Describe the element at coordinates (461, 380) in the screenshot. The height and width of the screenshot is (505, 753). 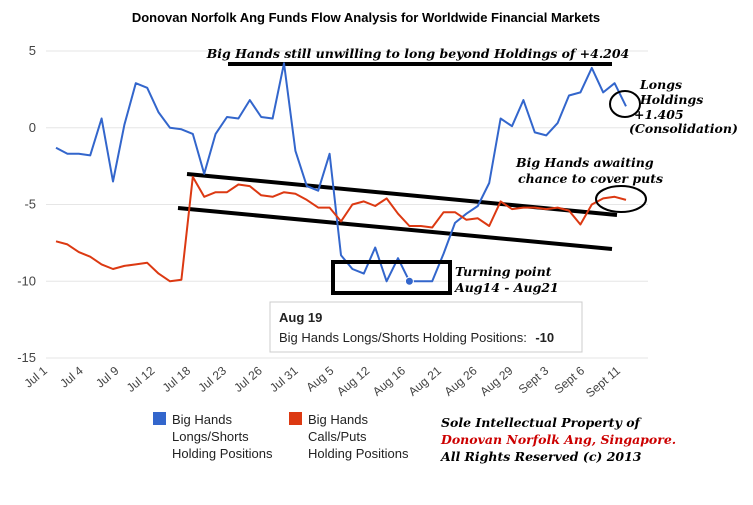
I see `x-tick-label: Aug 26` at that location.